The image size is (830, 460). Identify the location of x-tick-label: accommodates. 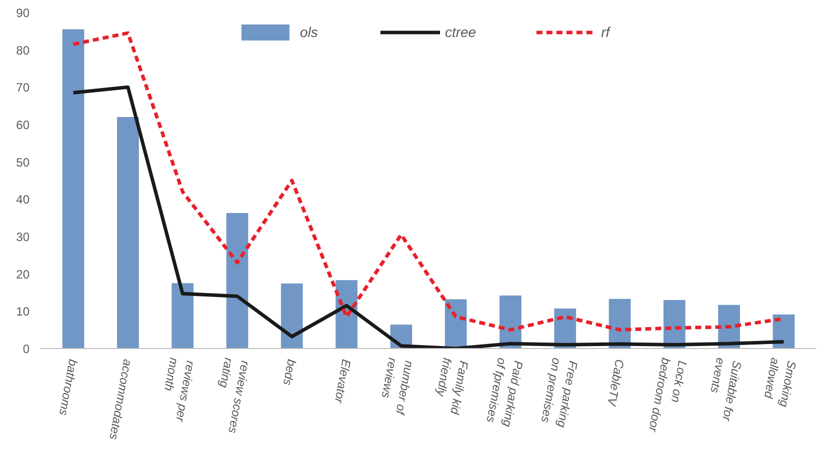
(120, 399).